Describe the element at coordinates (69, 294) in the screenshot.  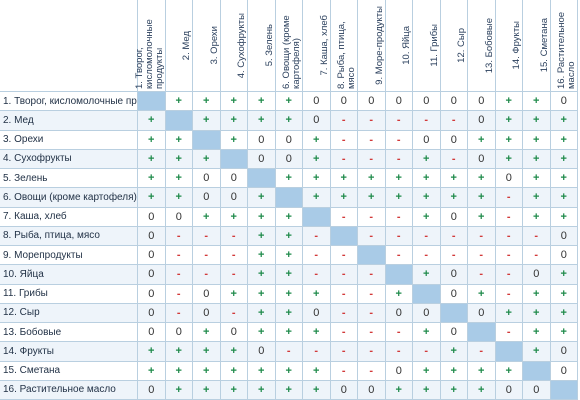
I see `row-header: 11. Грибы` at that location.